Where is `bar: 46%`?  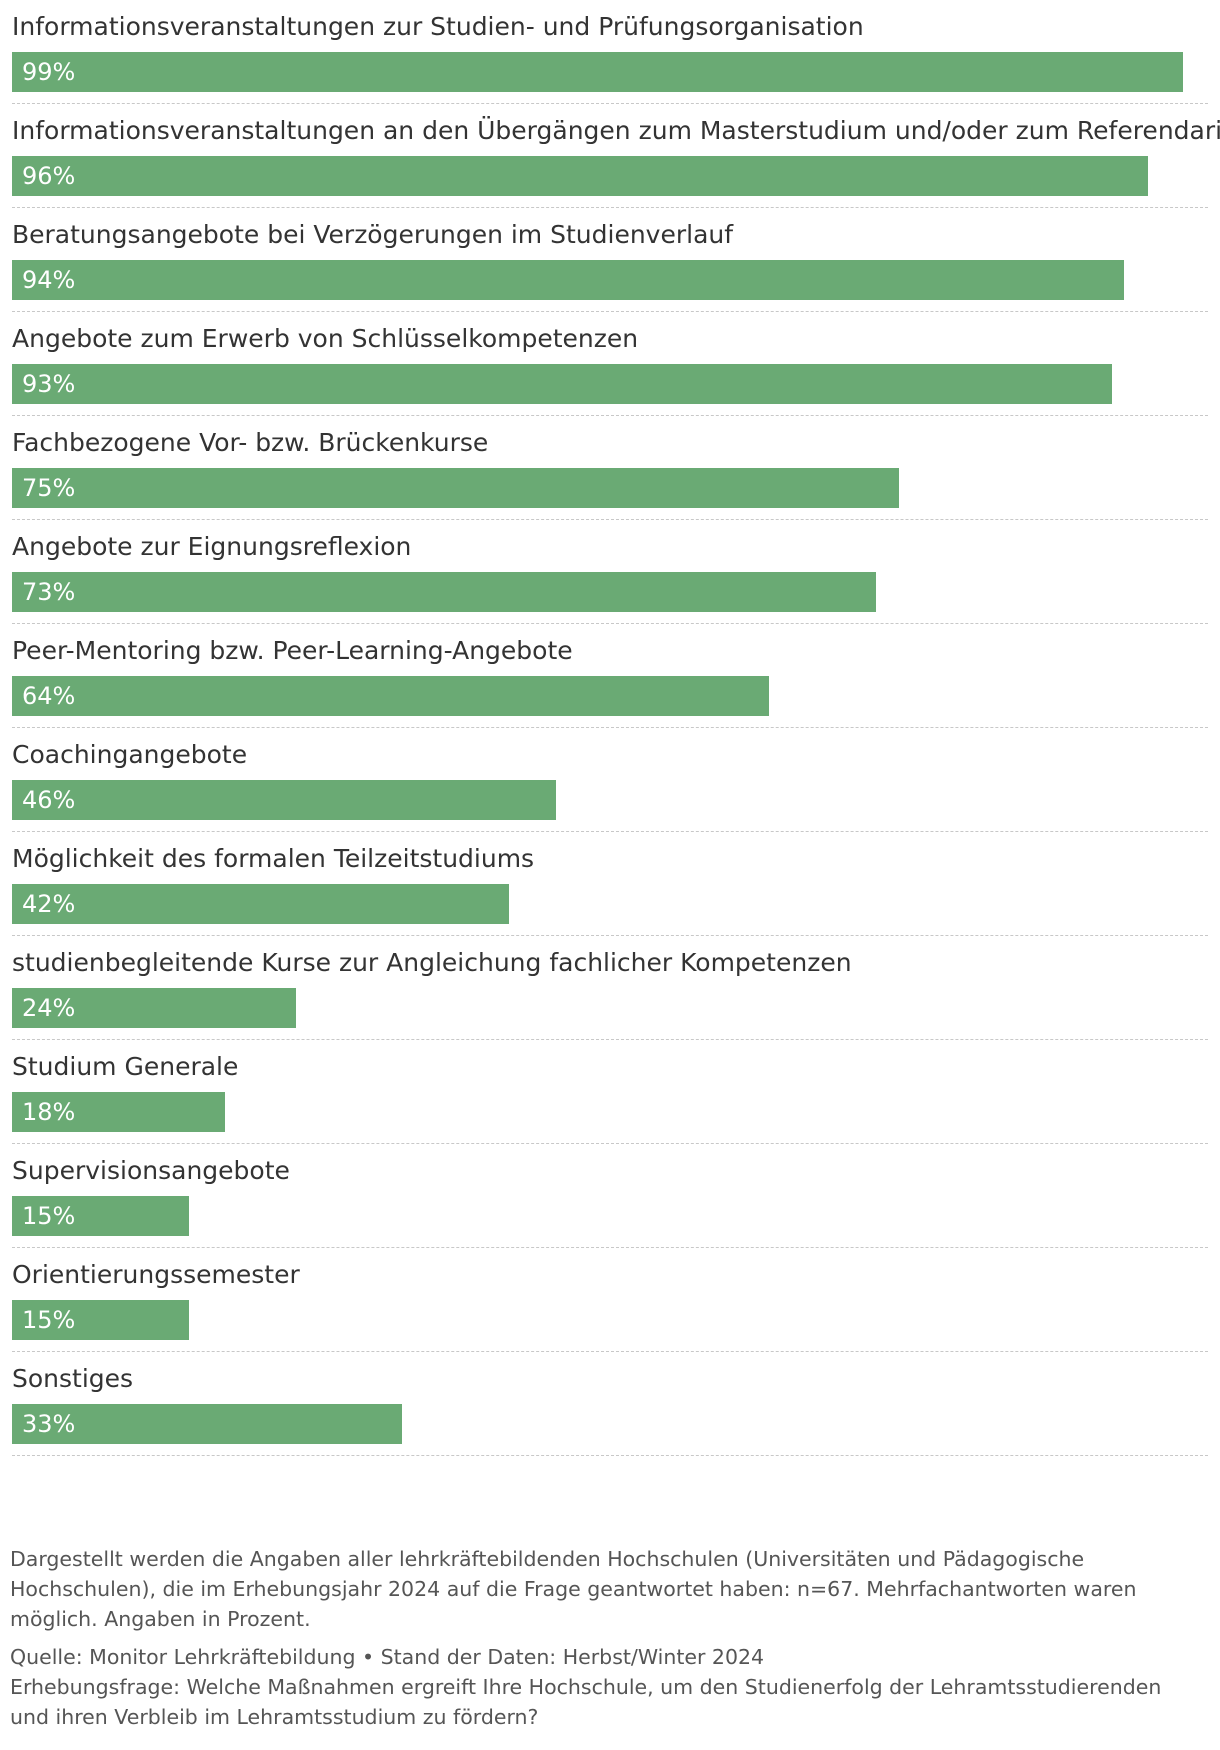 bar: 46% is located at coordinates (284, 800).